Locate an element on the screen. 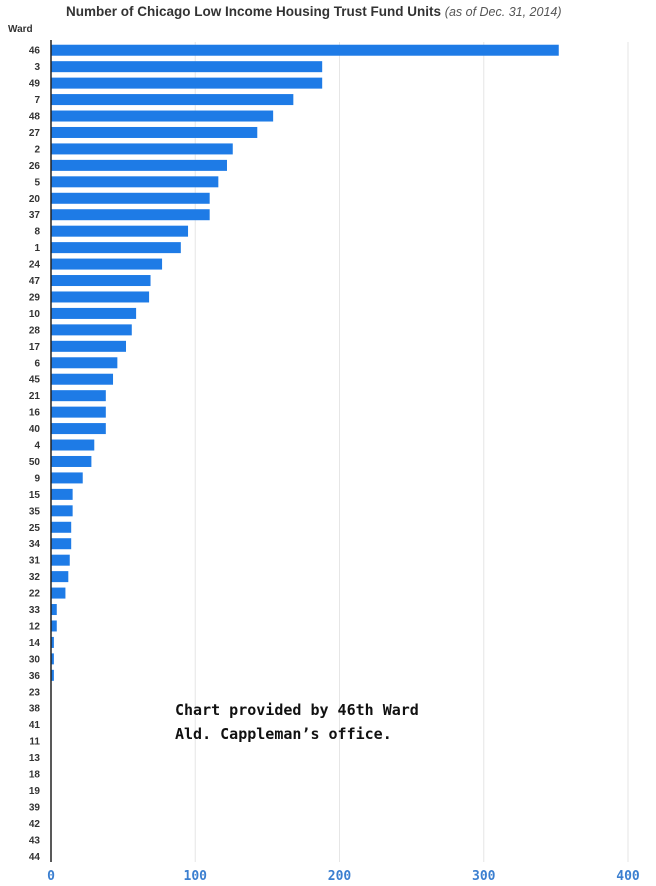 The image size is (656, 886). category-label: 6 is located at coordinates (37, 363).